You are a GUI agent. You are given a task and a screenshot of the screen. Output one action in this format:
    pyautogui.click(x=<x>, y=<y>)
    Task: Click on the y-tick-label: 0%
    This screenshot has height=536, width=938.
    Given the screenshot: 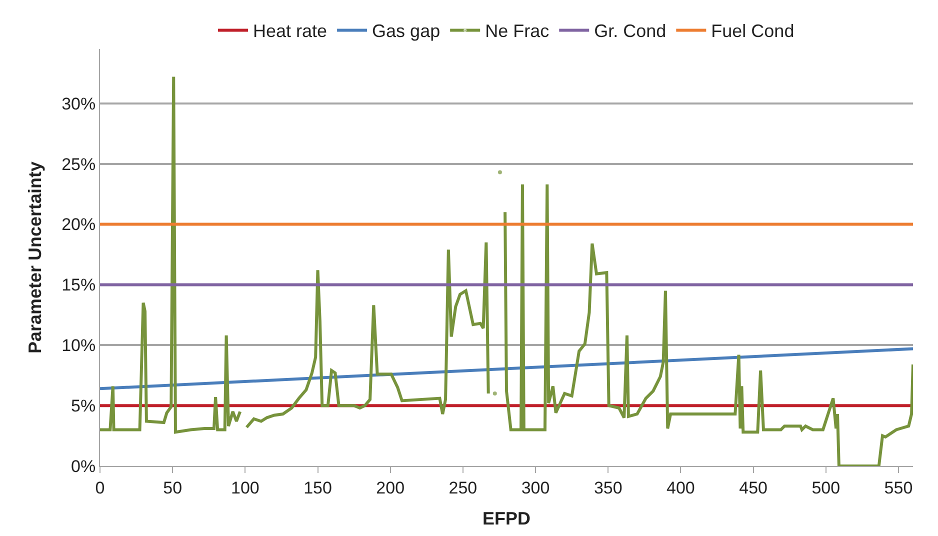 What is the action you would take?
    pyautogui.click(x=83, y=466)
    